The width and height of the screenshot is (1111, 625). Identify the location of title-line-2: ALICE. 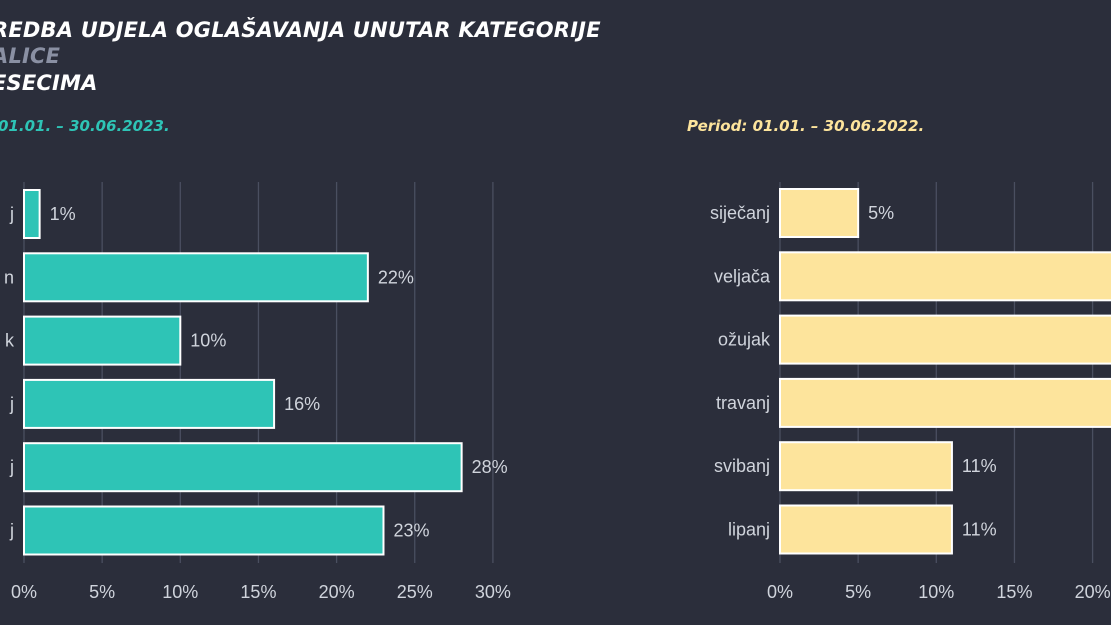
(30, 56).